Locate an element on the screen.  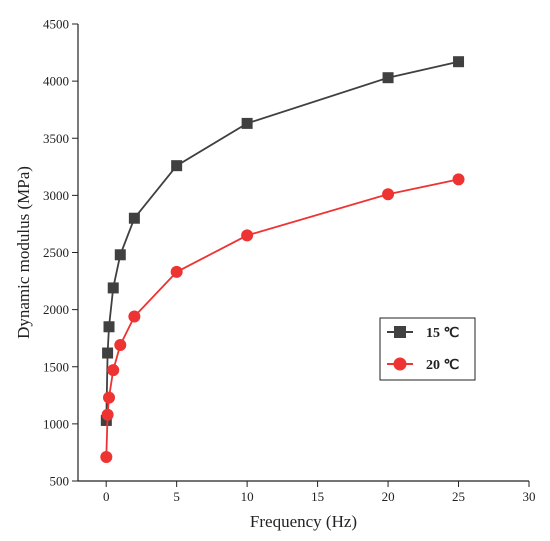
x-tick-label: 30 is located at coordinates (529, 496).